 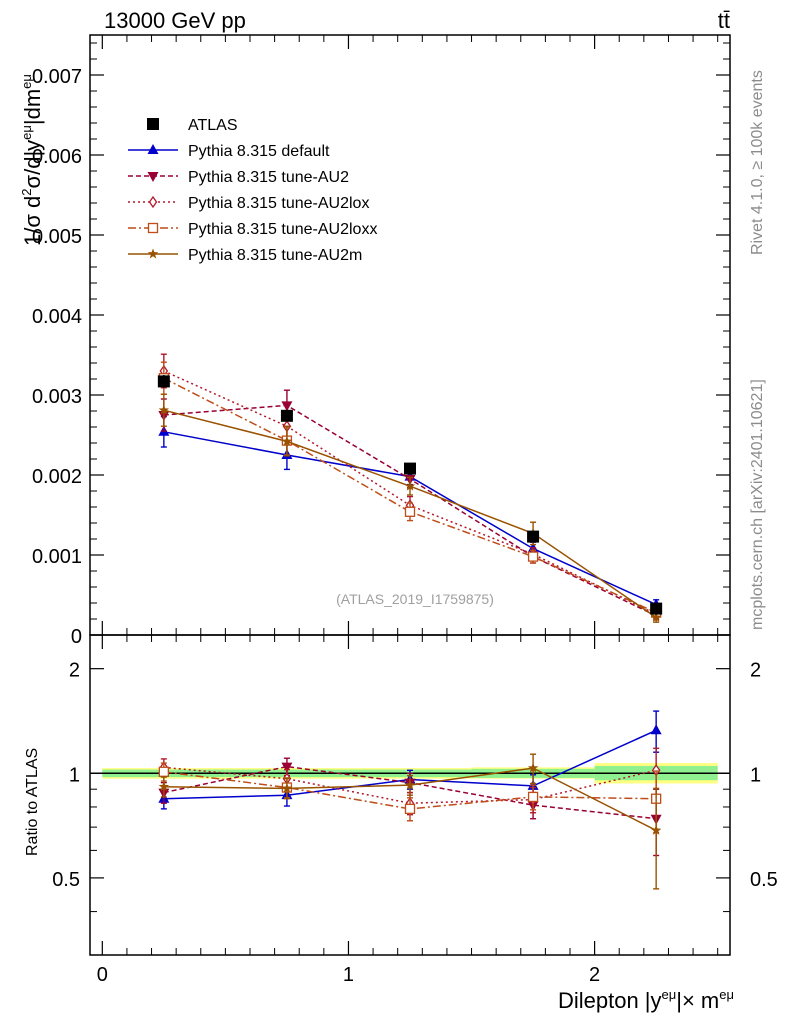 I want to click on legend-marker-default, so click(x=153, y=149).